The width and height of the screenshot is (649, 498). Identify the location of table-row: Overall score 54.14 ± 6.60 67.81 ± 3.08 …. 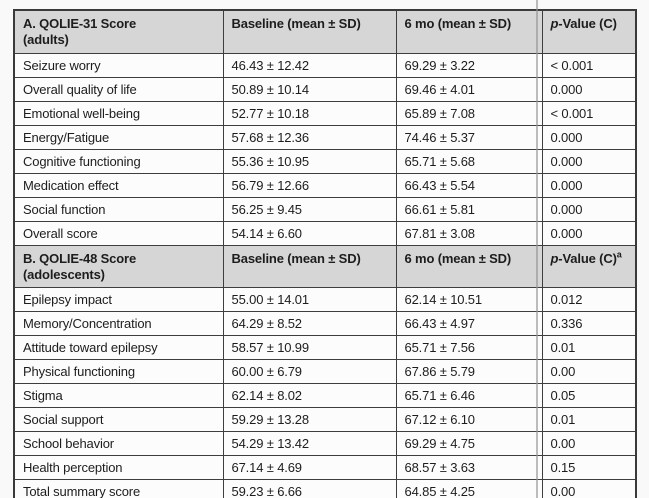
(325, 233).